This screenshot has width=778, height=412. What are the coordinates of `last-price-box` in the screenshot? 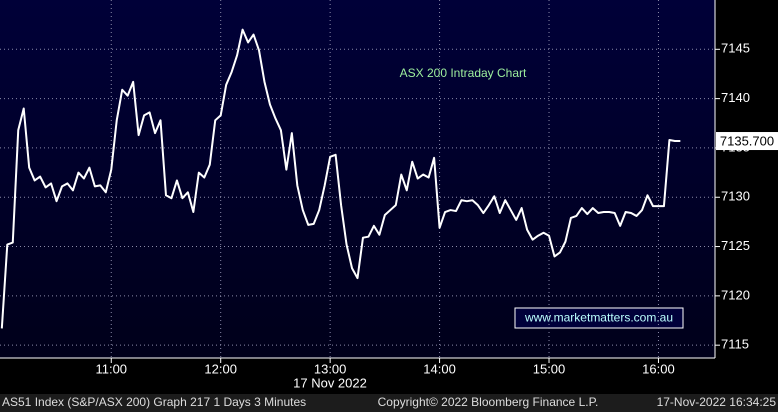 It's located at (747, 141).